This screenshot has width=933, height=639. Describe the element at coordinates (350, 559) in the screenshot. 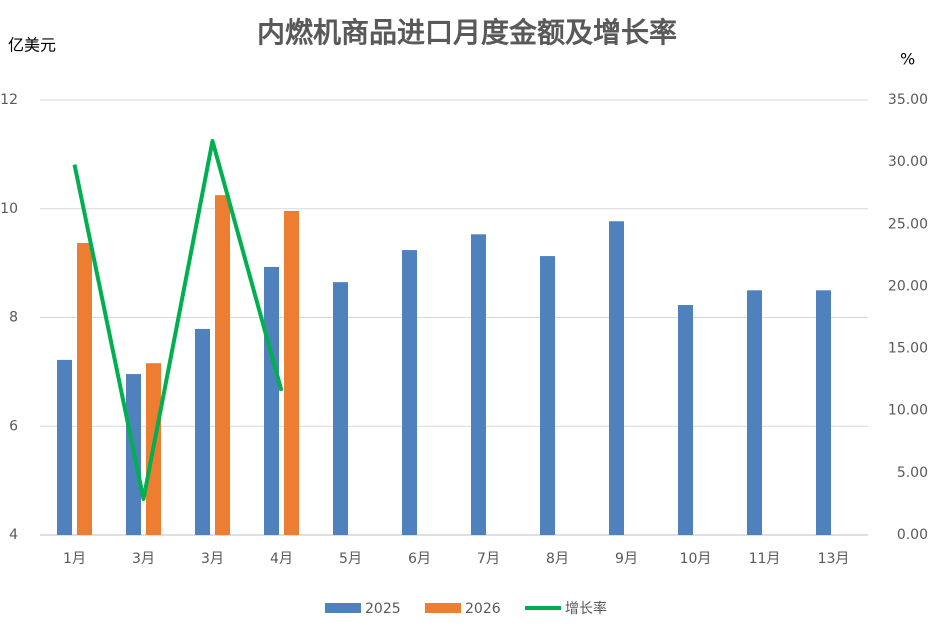

I see `x-tick-label: 5月` at that location.